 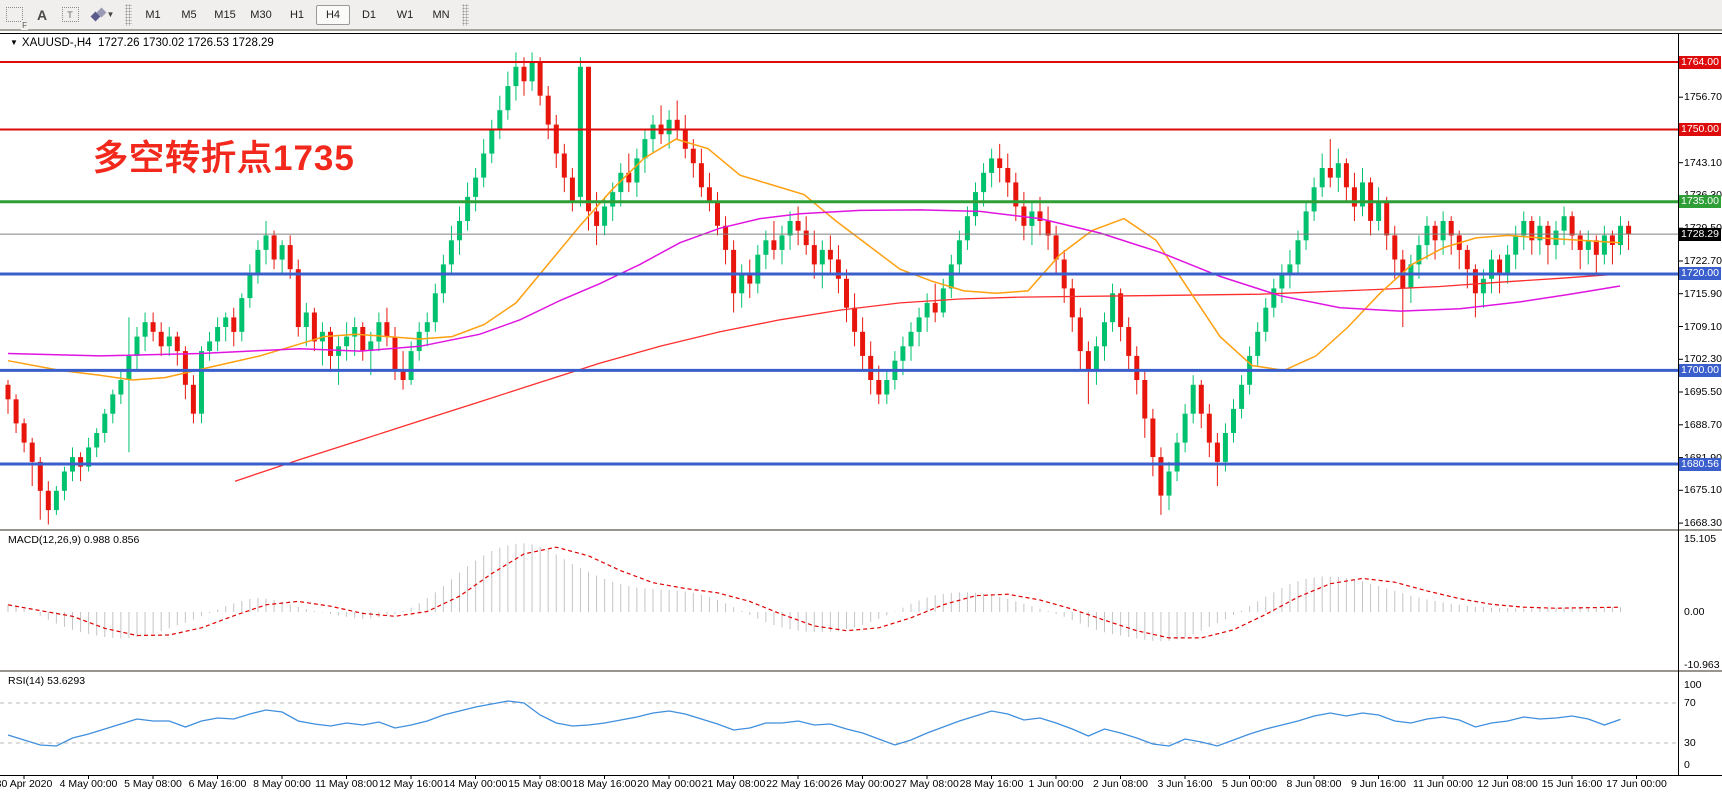 What do you see at coordinates (217, 784) in the screenshot?
I see `time-axis-label: 6 May 16:00` at bounding box center [217, 784].